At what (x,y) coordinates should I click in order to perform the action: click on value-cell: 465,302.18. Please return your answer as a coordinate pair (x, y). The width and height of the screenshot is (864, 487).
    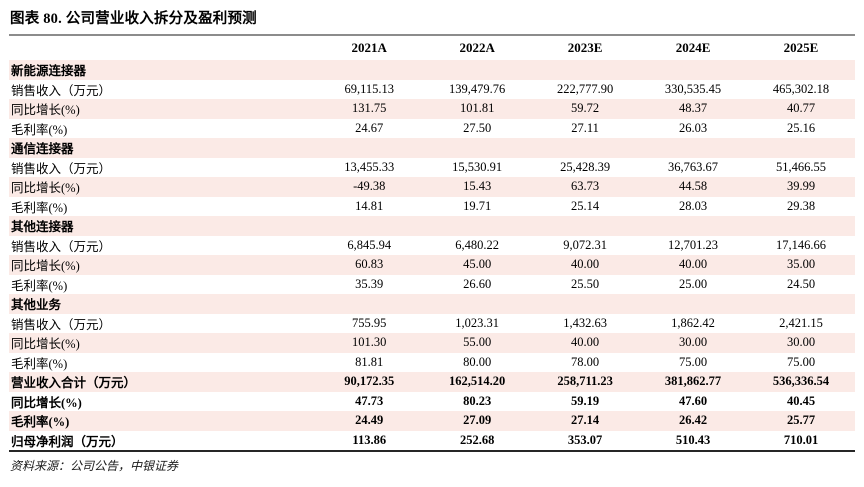
    Looking at the image, I should click on (801, 88).